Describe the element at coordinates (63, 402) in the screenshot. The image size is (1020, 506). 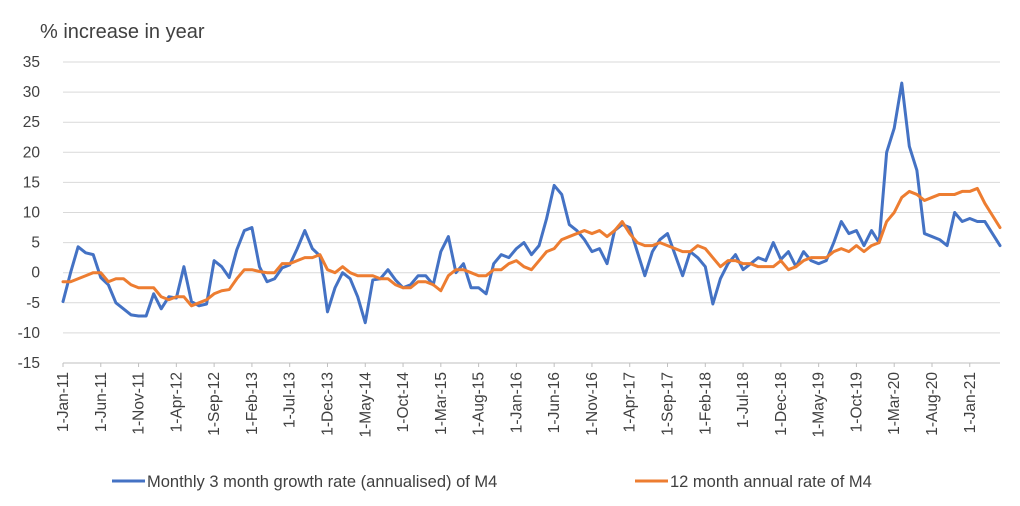
I see `x-tick-label: 1-Jan-11` at that location.